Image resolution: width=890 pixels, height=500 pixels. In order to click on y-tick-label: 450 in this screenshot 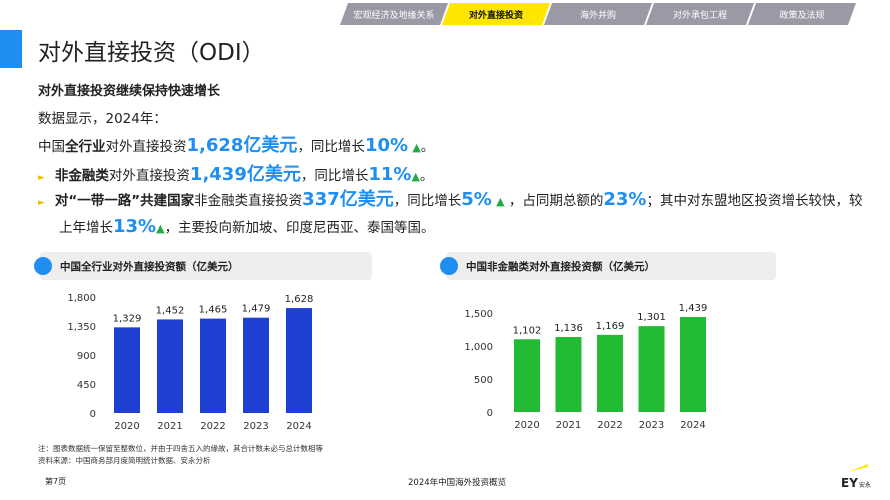, I will do `click(86, 385)`.